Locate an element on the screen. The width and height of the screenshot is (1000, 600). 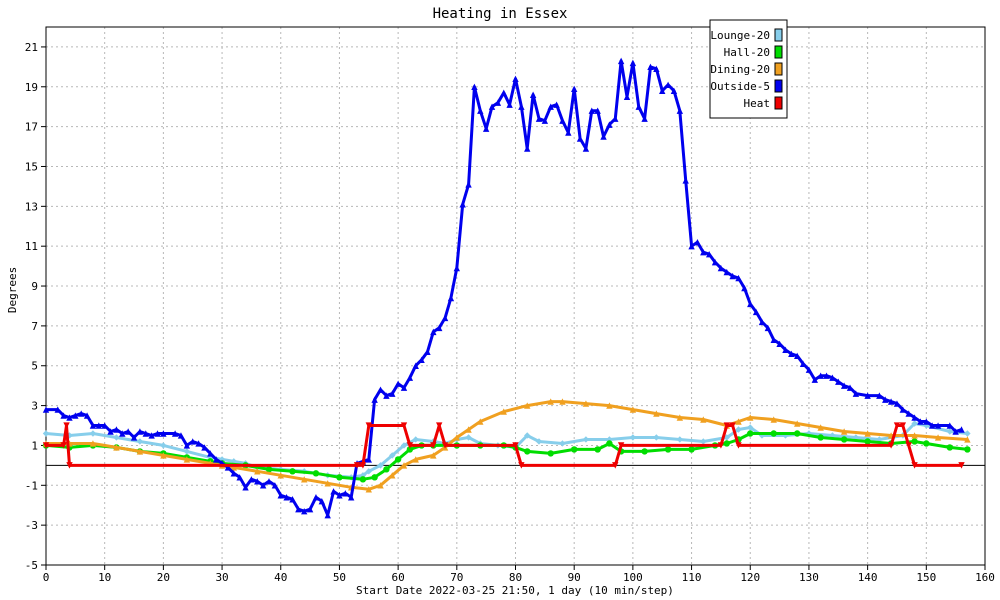
legend: Lounge-20 Hall-20 Dining-20 Outside-5 Heat is located at coordinates (748, 69).